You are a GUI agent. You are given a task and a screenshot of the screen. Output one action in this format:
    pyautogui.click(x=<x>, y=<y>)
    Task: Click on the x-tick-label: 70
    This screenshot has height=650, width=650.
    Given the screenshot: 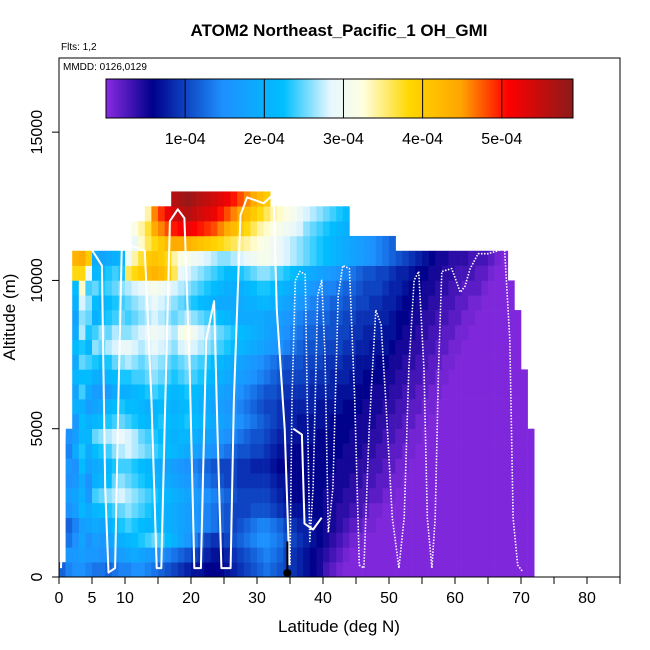 What is the action you would take?
    pyautogui.click(x=521, y=598)
    